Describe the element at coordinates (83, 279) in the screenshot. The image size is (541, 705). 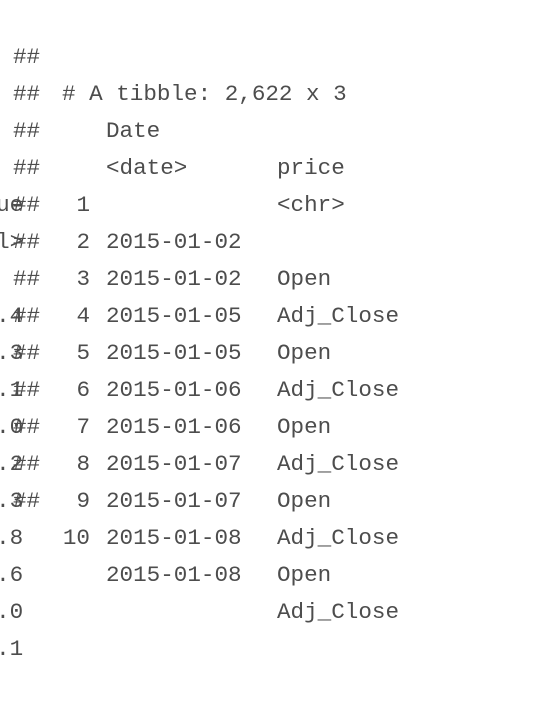
I see `row-number: 3` at that location.